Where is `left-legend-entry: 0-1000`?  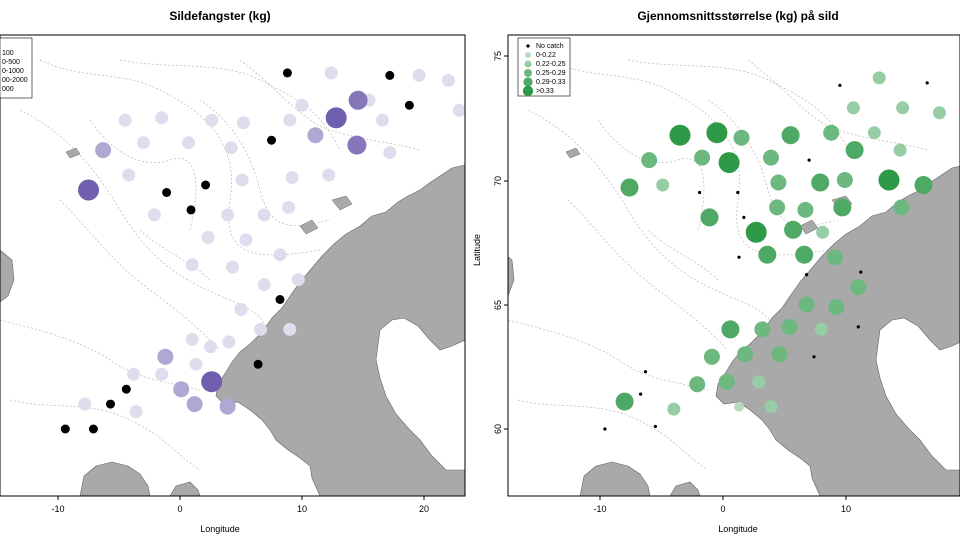 left-legend-entry: 0-1000 is located at coordinates (13, 71).